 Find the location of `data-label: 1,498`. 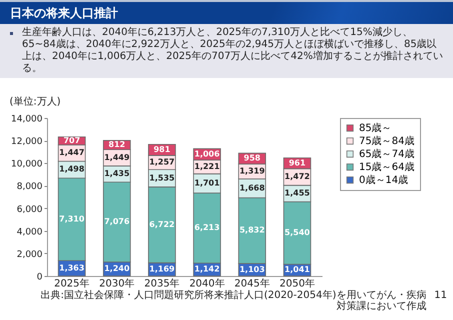

data-label: 1,498 is located at coordinates (72, 169).